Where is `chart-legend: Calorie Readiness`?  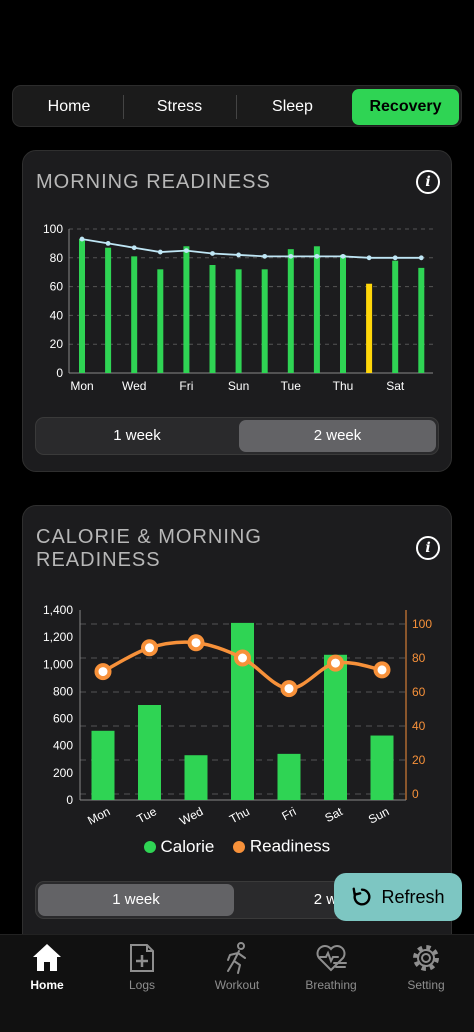
chart-legend: Calorie Readiness is located at coordinates (237, 846).